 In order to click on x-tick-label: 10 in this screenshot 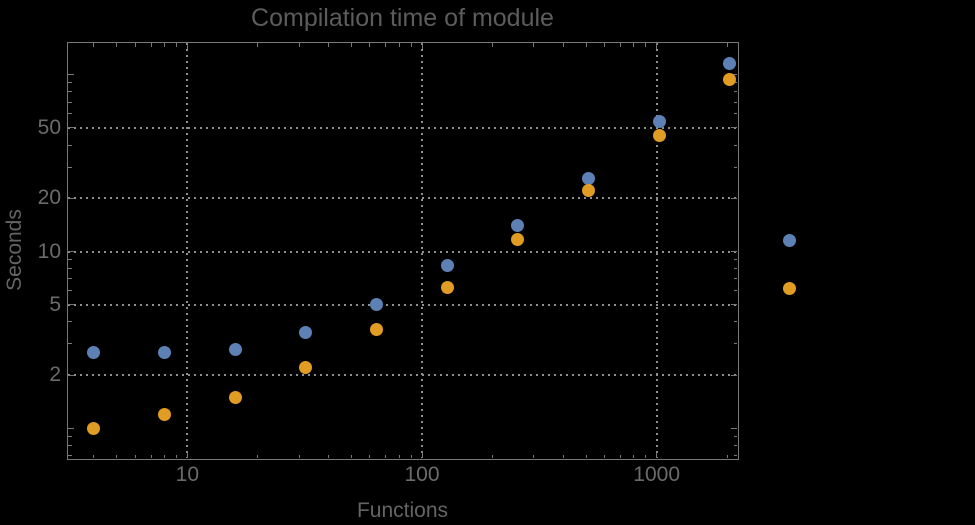, I will do `click(187, 474)`.